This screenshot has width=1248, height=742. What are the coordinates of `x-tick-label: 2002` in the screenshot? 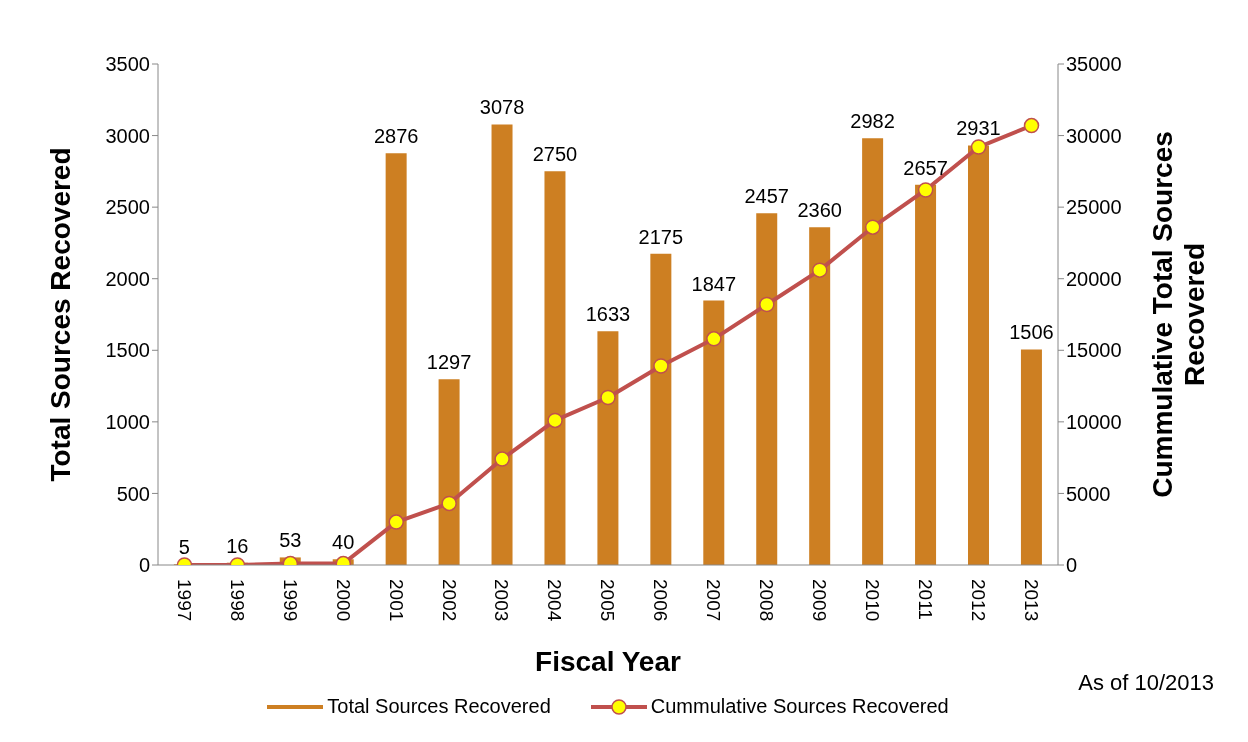 It's located at (449, 600).